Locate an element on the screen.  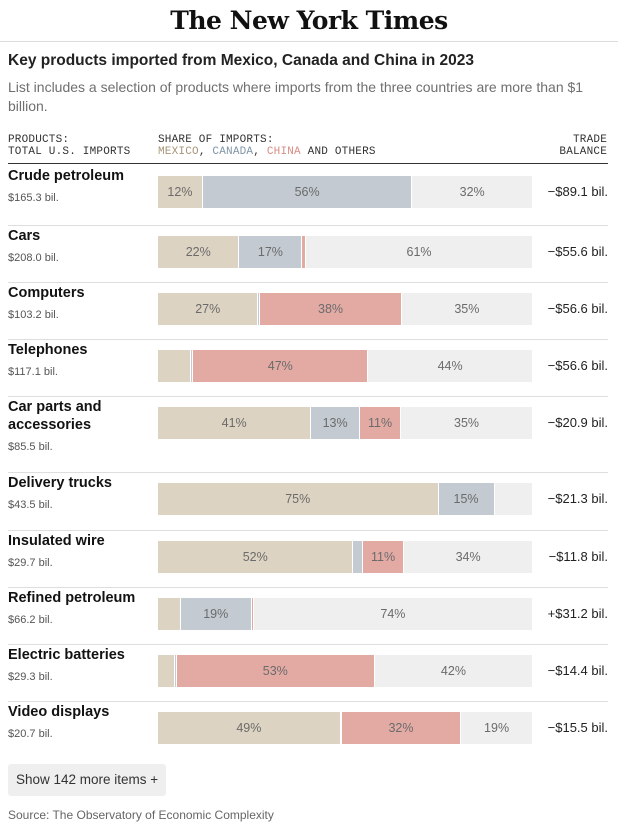
product-total-imports: $43.5 bil. is located at coordinates (30, 505).